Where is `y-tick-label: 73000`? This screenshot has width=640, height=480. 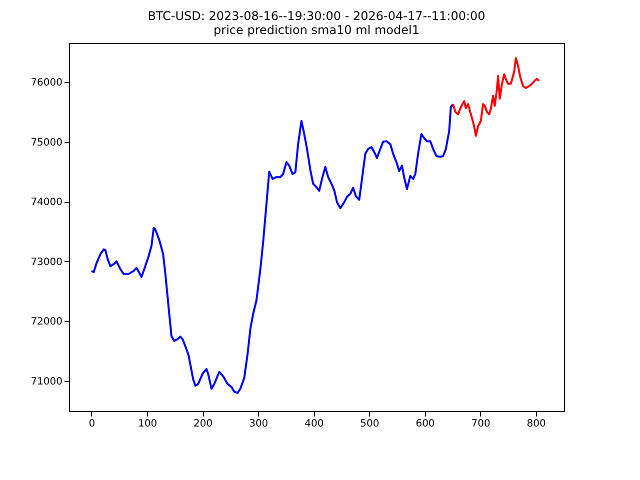
y-tick-label: 73000 is located at coordinates (46, 262).